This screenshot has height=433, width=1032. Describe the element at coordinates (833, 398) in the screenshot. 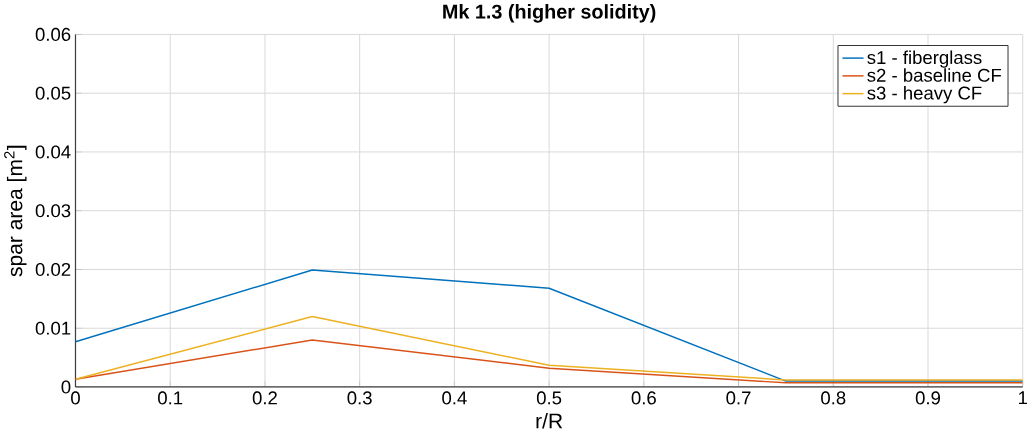

I see `x-tick-label: 0.8` at that location.